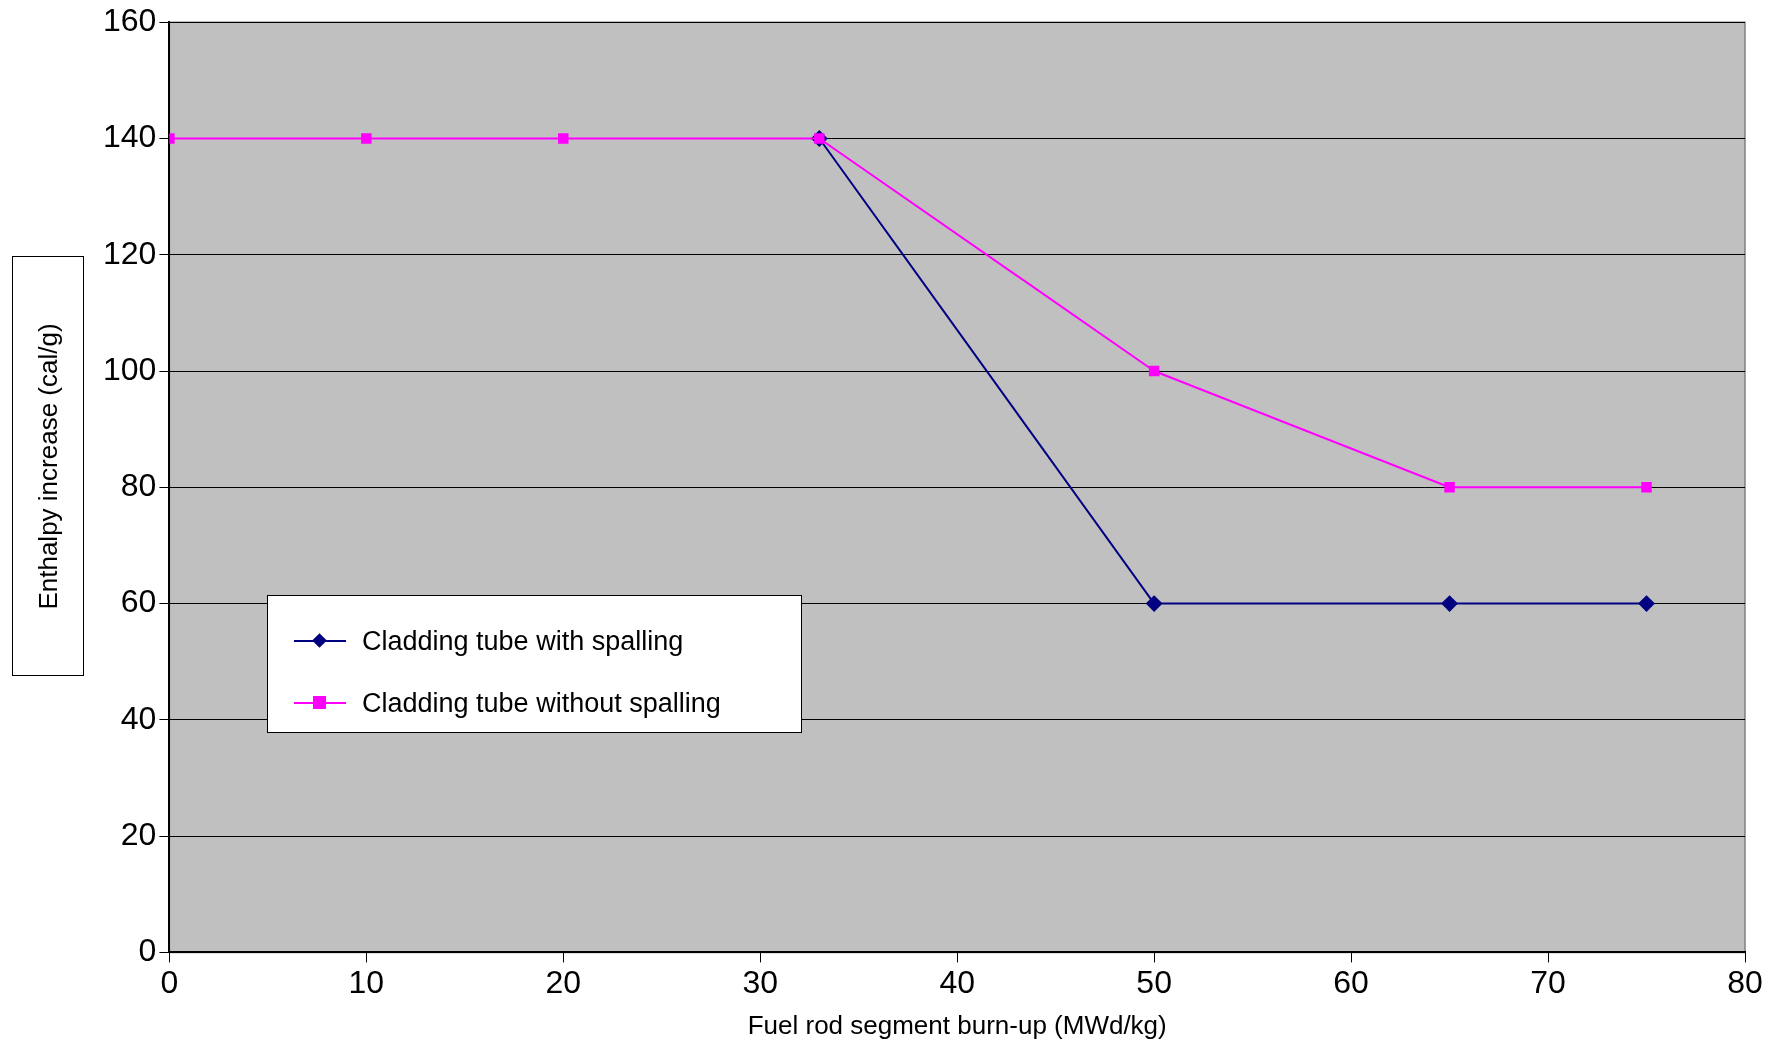 This screenshot has height=1051, width=1785. Describe the element at coordinates (138, 833) in the screenshot. I see `y-tick-label: 20` at that location.